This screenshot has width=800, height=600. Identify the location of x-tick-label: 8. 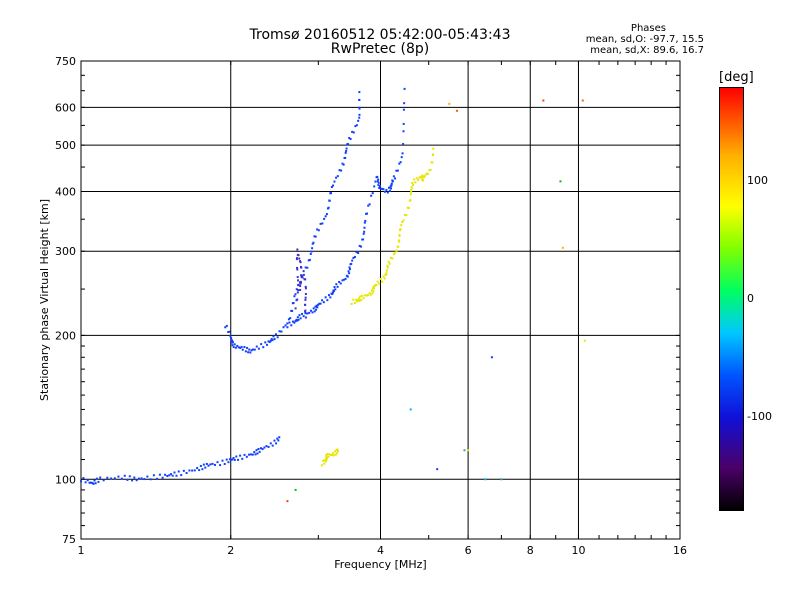
(530, 550).